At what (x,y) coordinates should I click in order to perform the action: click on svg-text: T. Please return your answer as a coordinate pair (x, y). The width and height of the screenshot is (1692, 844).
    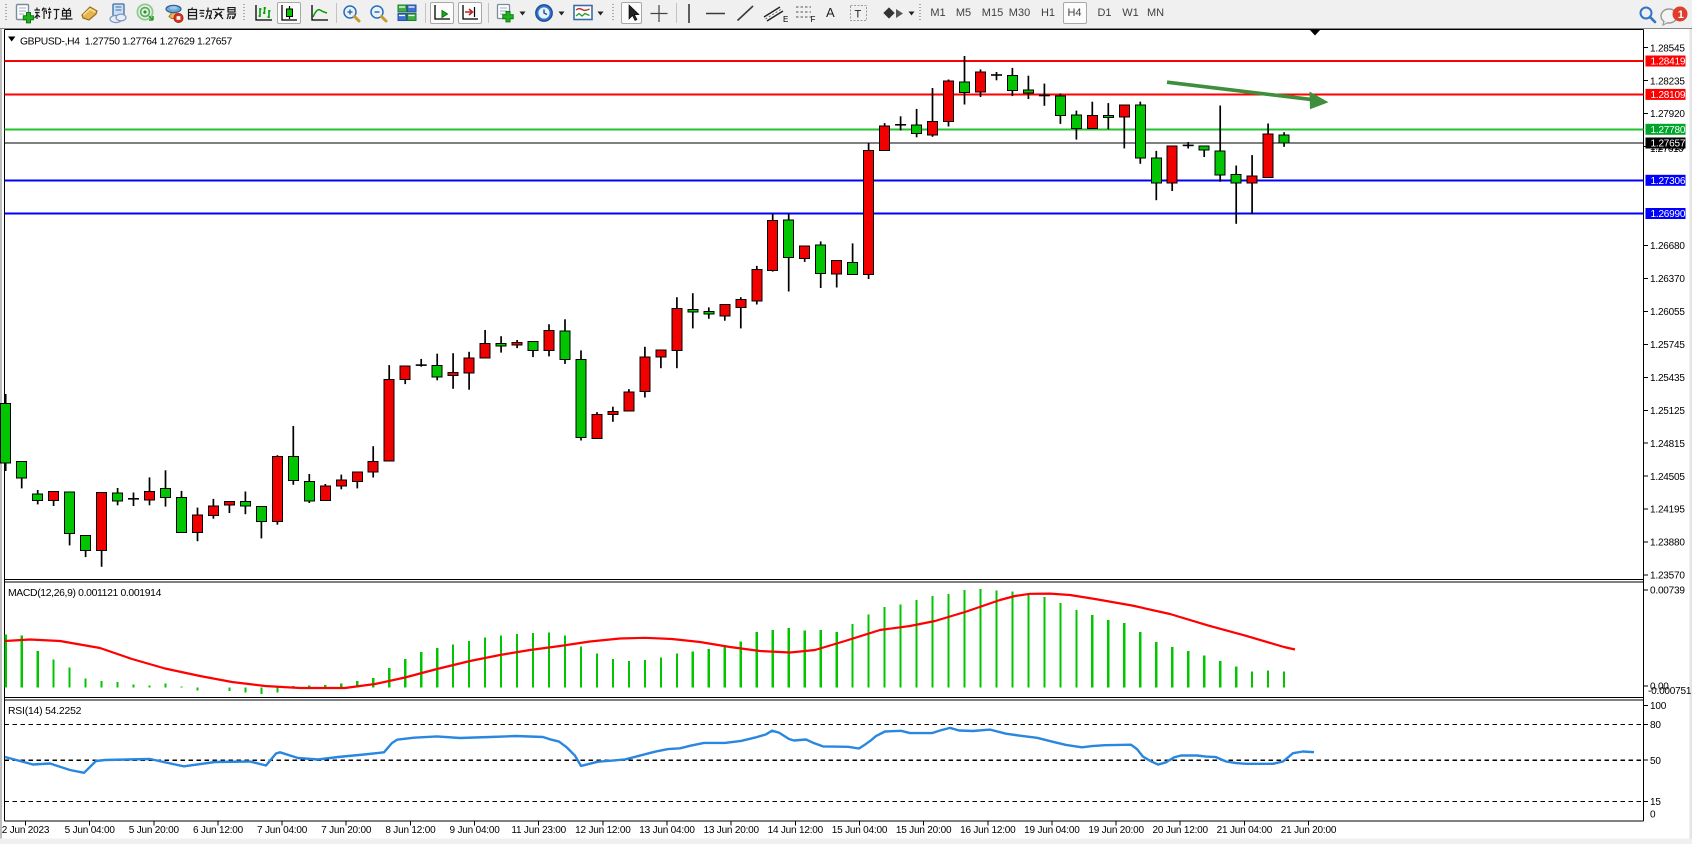
    Looking at the image, I should click on (858, 15).